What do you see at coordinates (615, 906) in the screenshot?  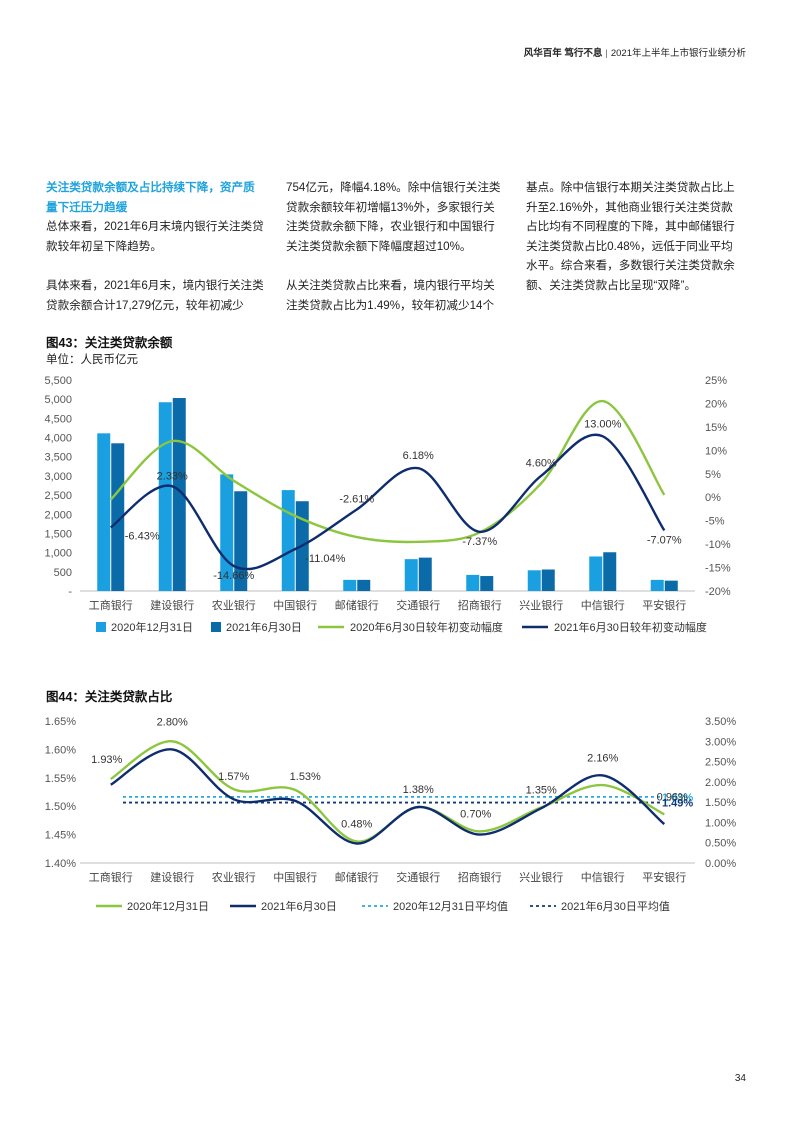 I see `legend-label: 2021年6月30日平均值` at bounding box center [615, 906].